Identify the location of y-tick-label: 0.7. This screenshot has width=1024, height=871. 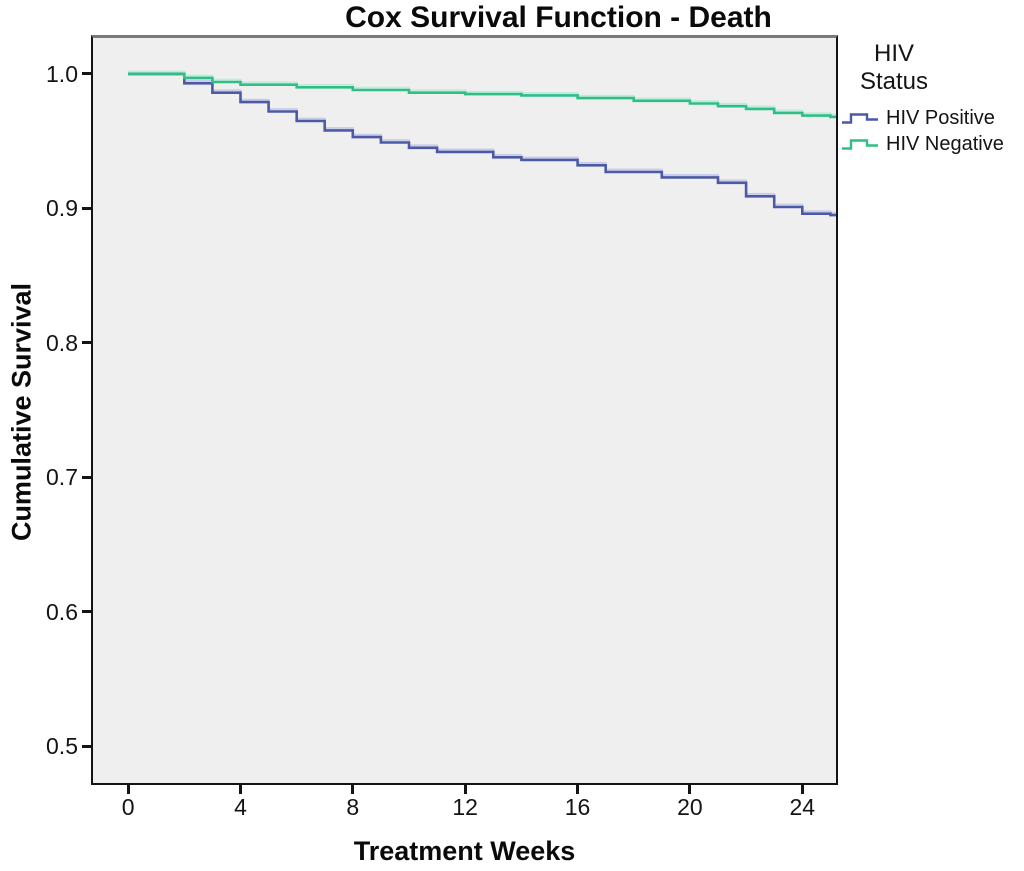
(62, 477).